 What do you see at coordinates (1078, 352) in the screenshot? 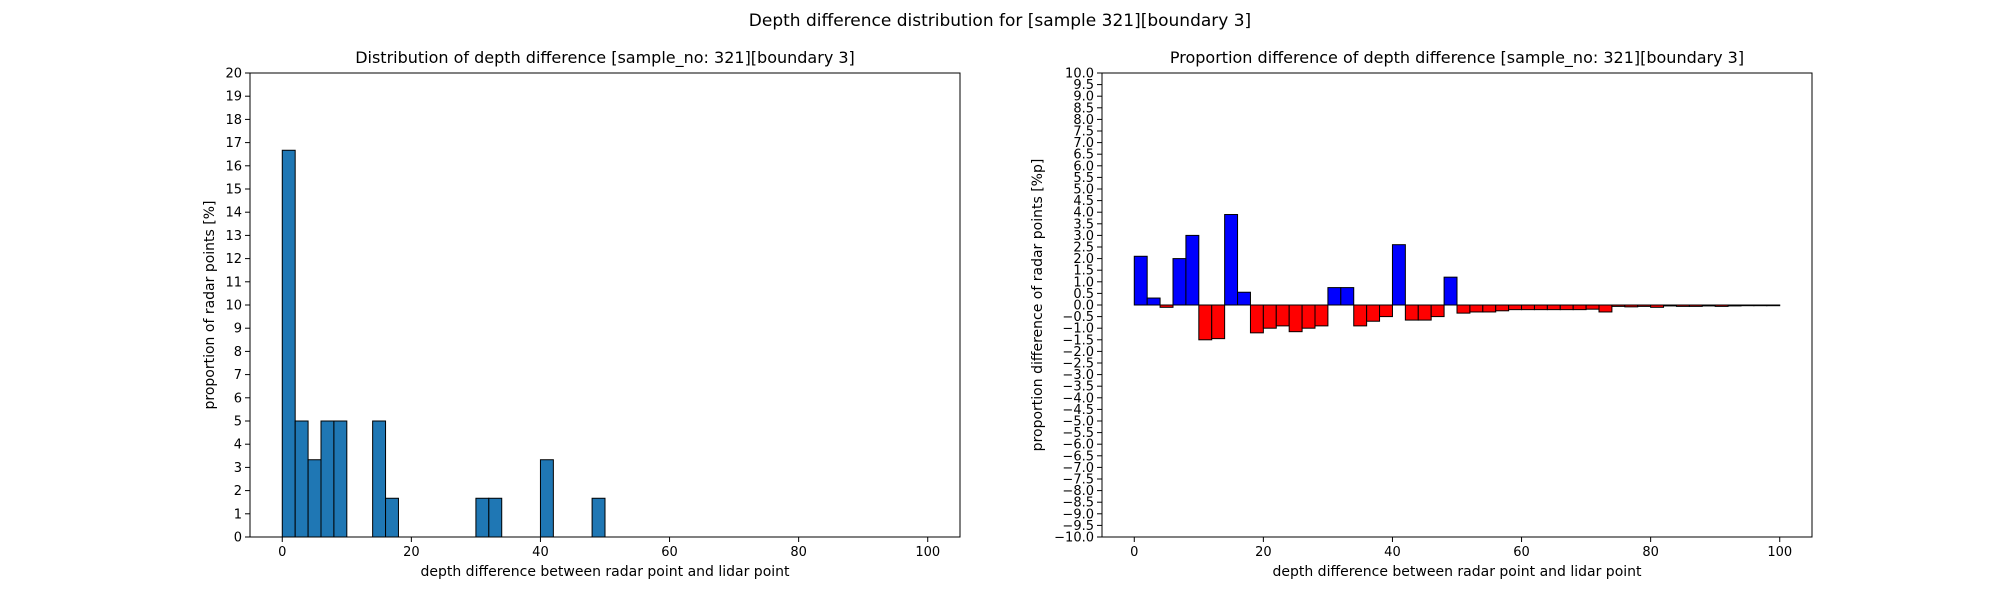
I see `right-y-tick-label: −2.0` at bounding box center [1078, 352].